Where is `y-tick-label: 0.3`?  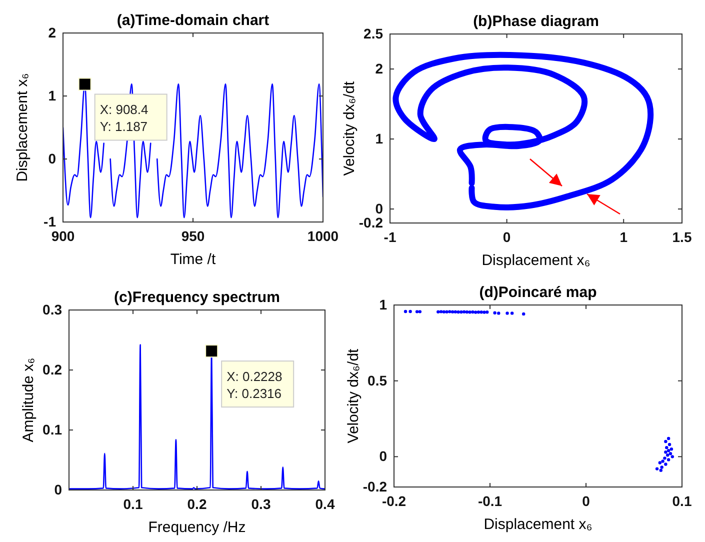 y-tick-label: 0.3 is located at coordinates (52, 309).